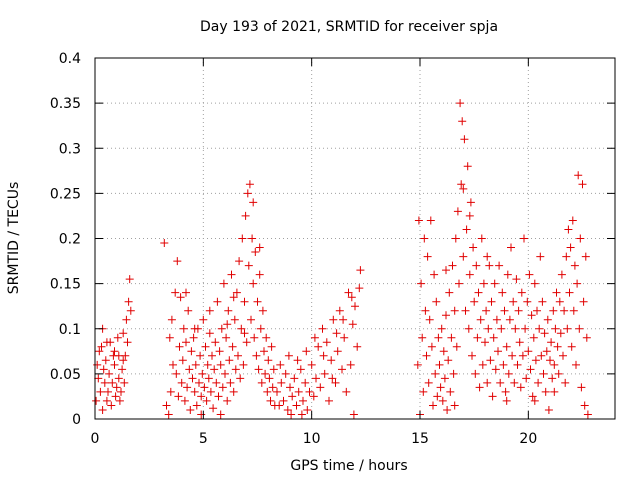 The width and height of the screenshot is (640, 480). Describe the element at coordinates (65, 104) in the screenshot. I see `y-tick-label: 0.35` at that location.